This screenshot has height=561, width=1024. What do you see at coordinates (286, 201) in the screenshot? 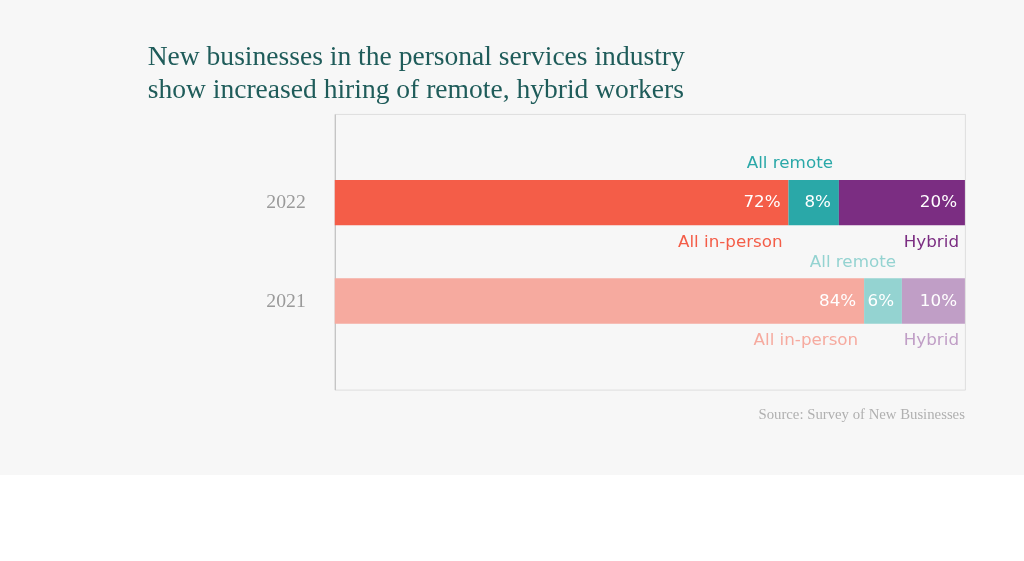
I see `y-tick-label: 2022` at bounding box center [286, 201].